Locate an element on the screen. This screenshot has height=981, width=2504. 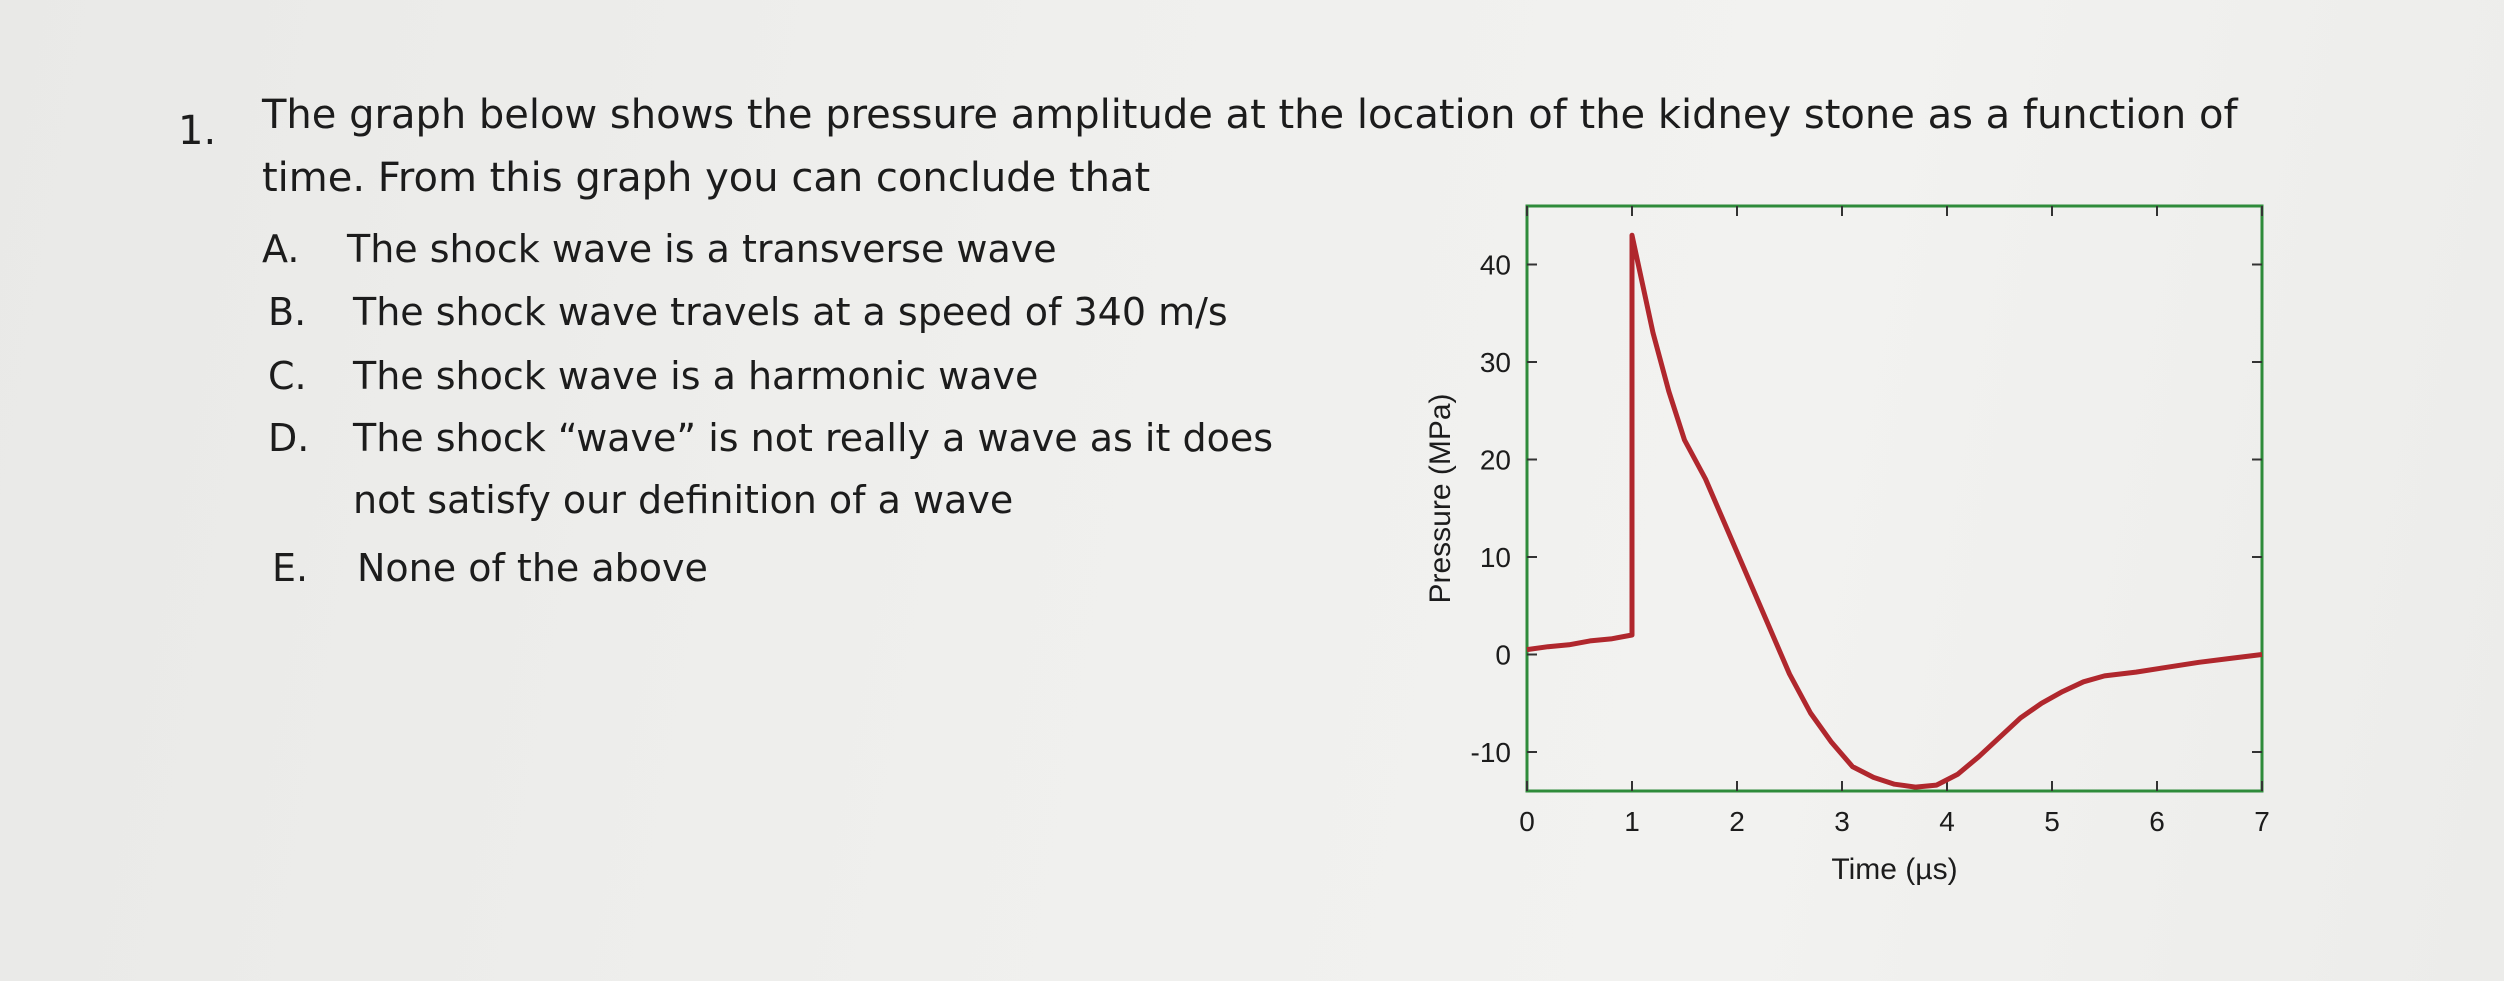
option-d-letter: D. is located at coordinates (289, 438).